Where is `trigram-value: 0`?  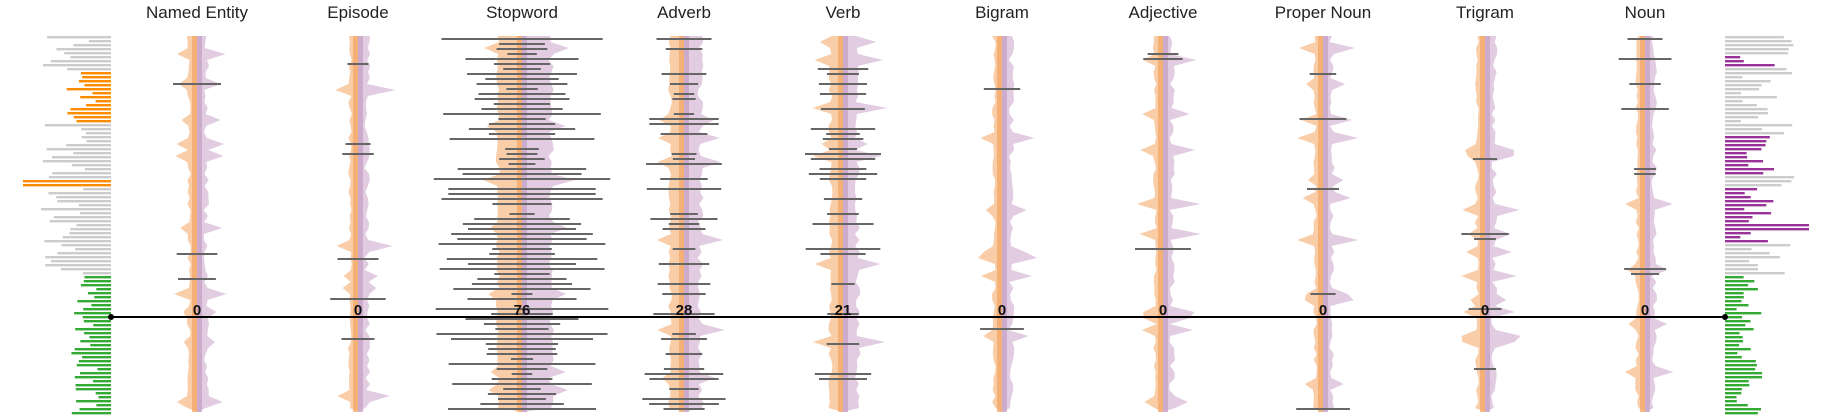
trigram-value: 0 is located at coordinates (1485, 310).